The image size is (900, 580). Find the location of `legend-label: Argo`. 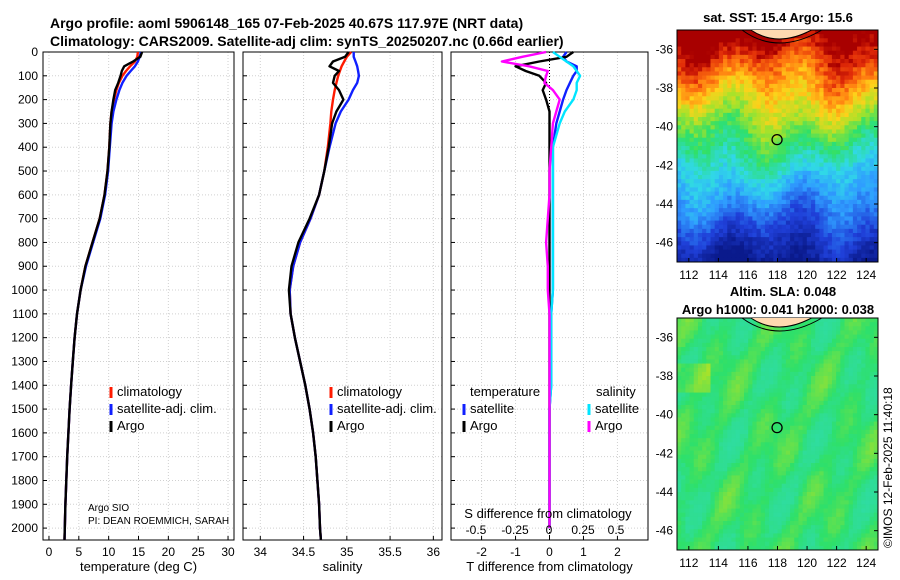

legend-label: Argo is located at coordinates (350, 425).